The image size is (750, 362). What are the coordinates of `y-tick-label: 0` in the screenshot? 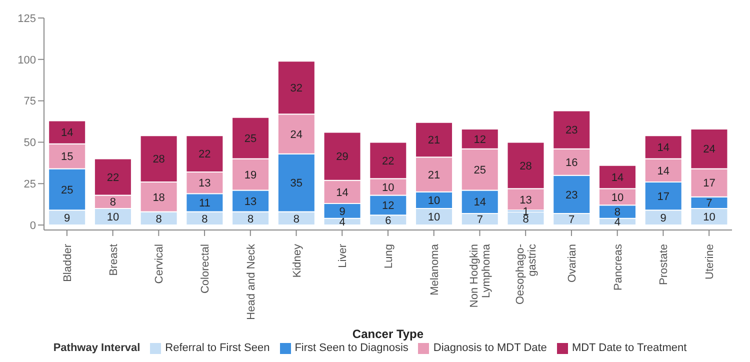 It's located at (33, 226).